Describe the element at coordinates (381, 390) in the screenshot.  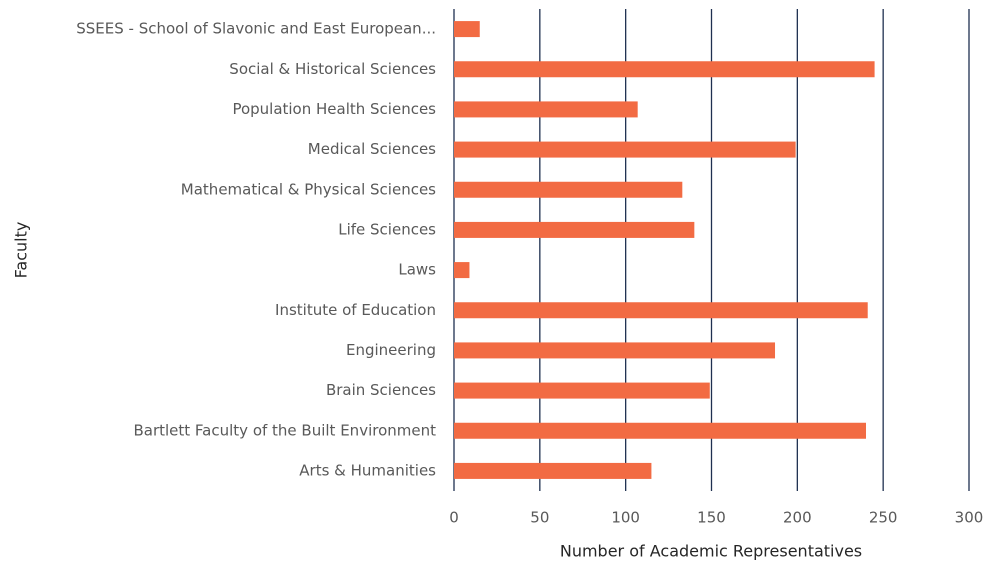
I see `y-tick-label: Brain Sciences` at that location.